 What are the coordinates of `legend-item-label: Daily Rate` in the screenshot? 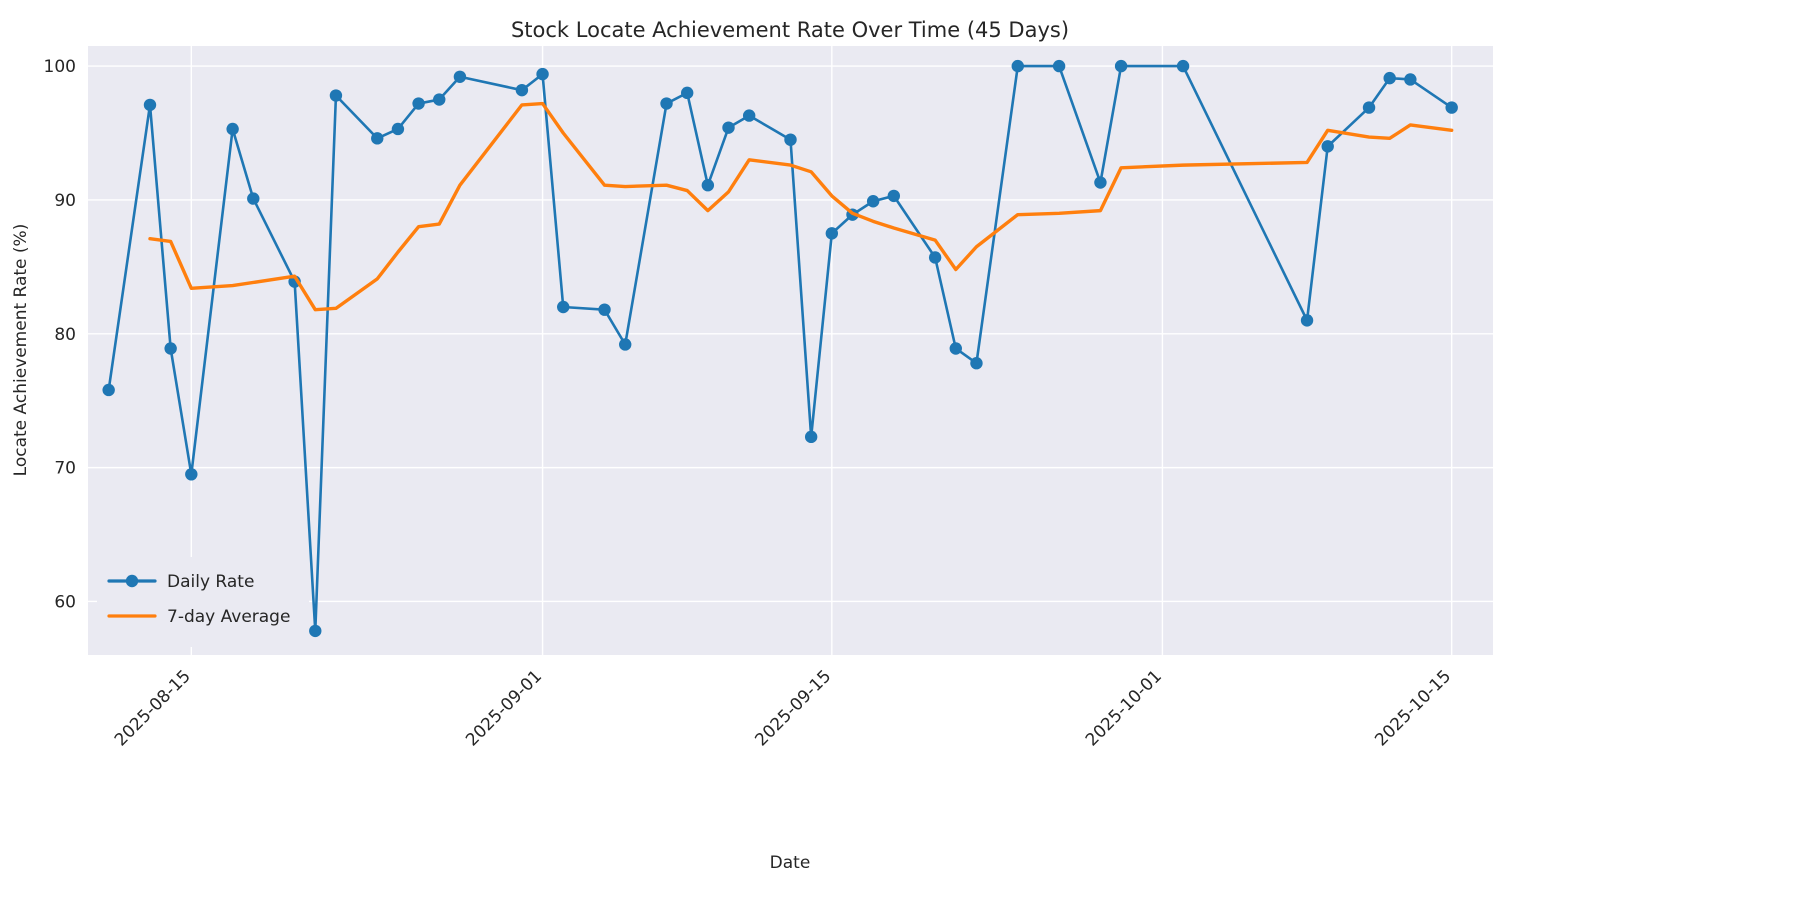 It's located at (210, 582).